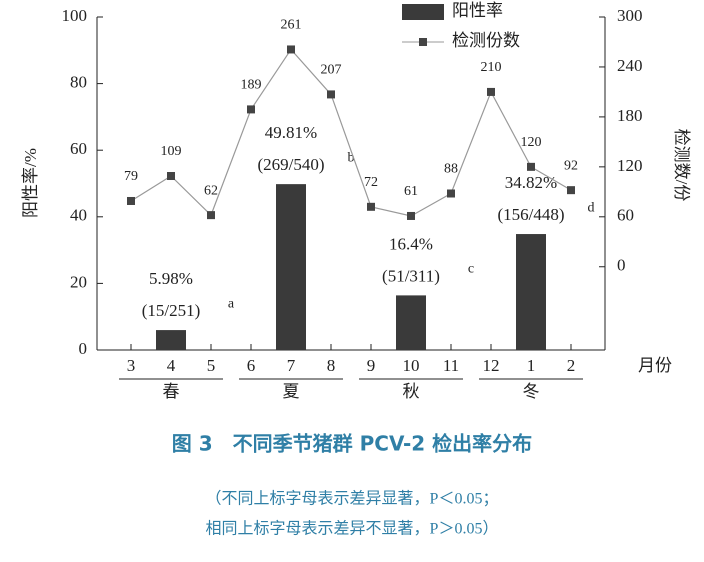 The image size is (704, 562). Describe the element at coordinates (531, 142) in the screenshot. I see `line-value-label: 120` at that location.